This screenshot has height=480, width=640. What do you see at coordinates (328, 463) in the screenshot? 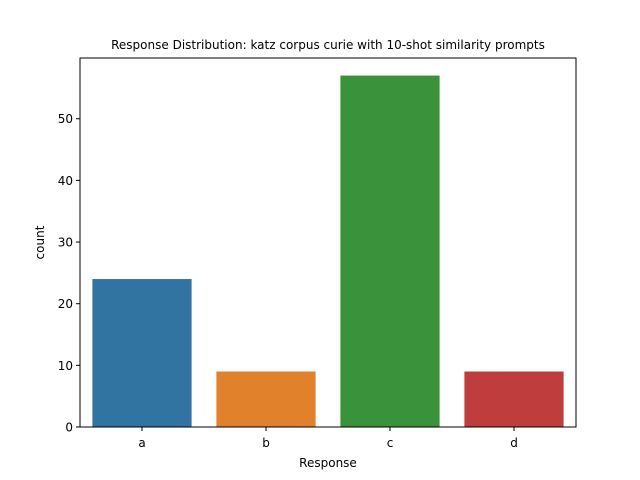
I see `x-axis-label: Response` at bounding box center [328, 463].